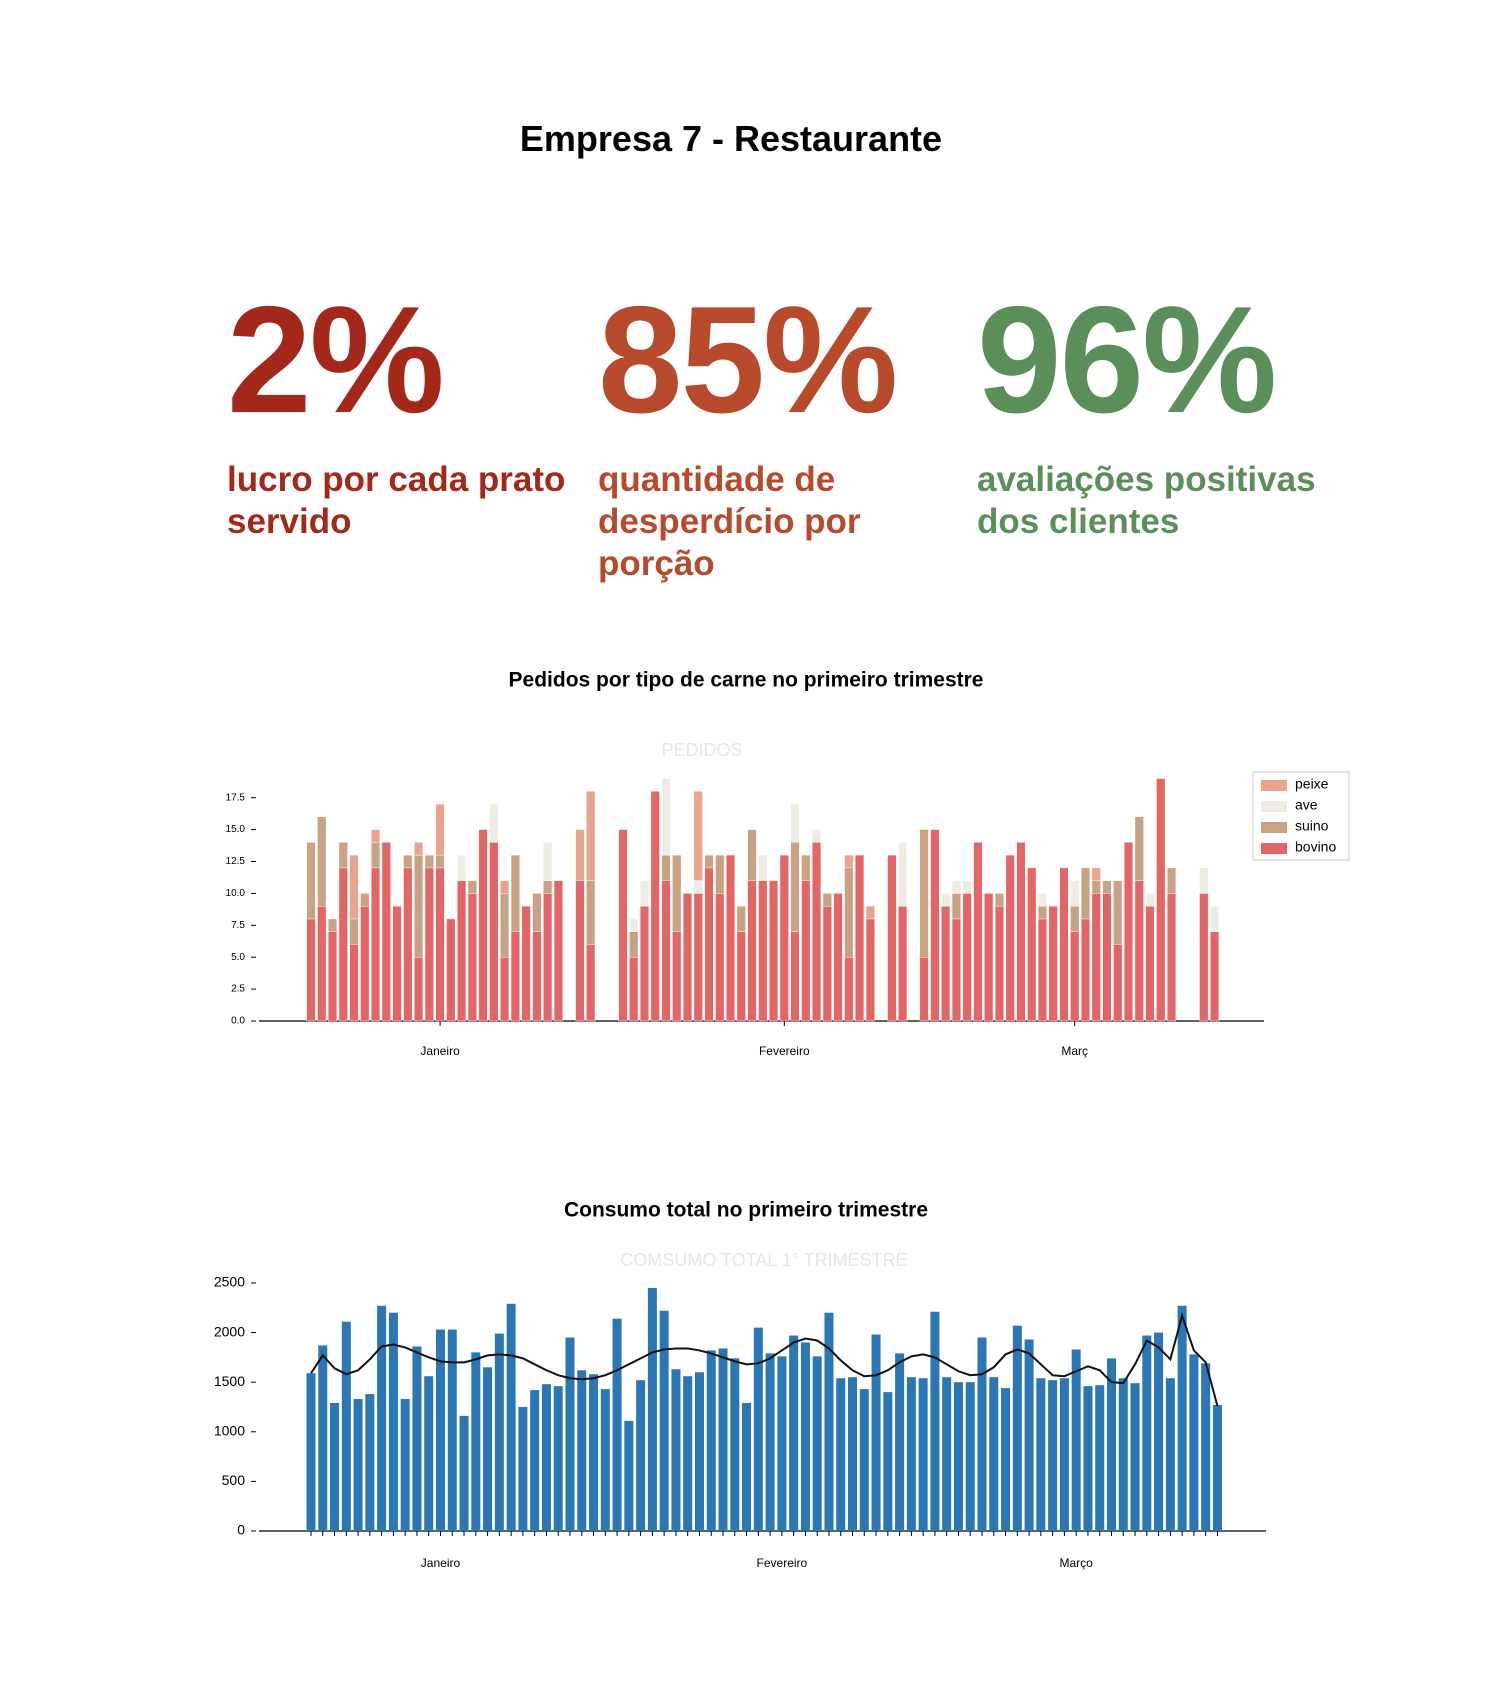 This screenshot has height=1700, width=1500. What do you see at coordinates (1077, 1563) in the screenshot?
I see `x-tick-label: Março` at bounding box center [1077, 1563].